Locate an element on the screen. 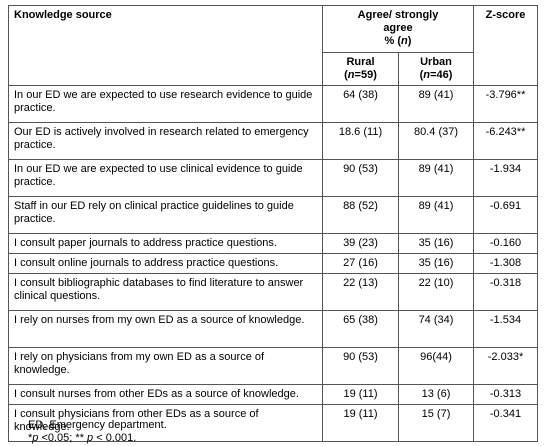  table-cell: -1.308 is located at coordinates (505, 263).